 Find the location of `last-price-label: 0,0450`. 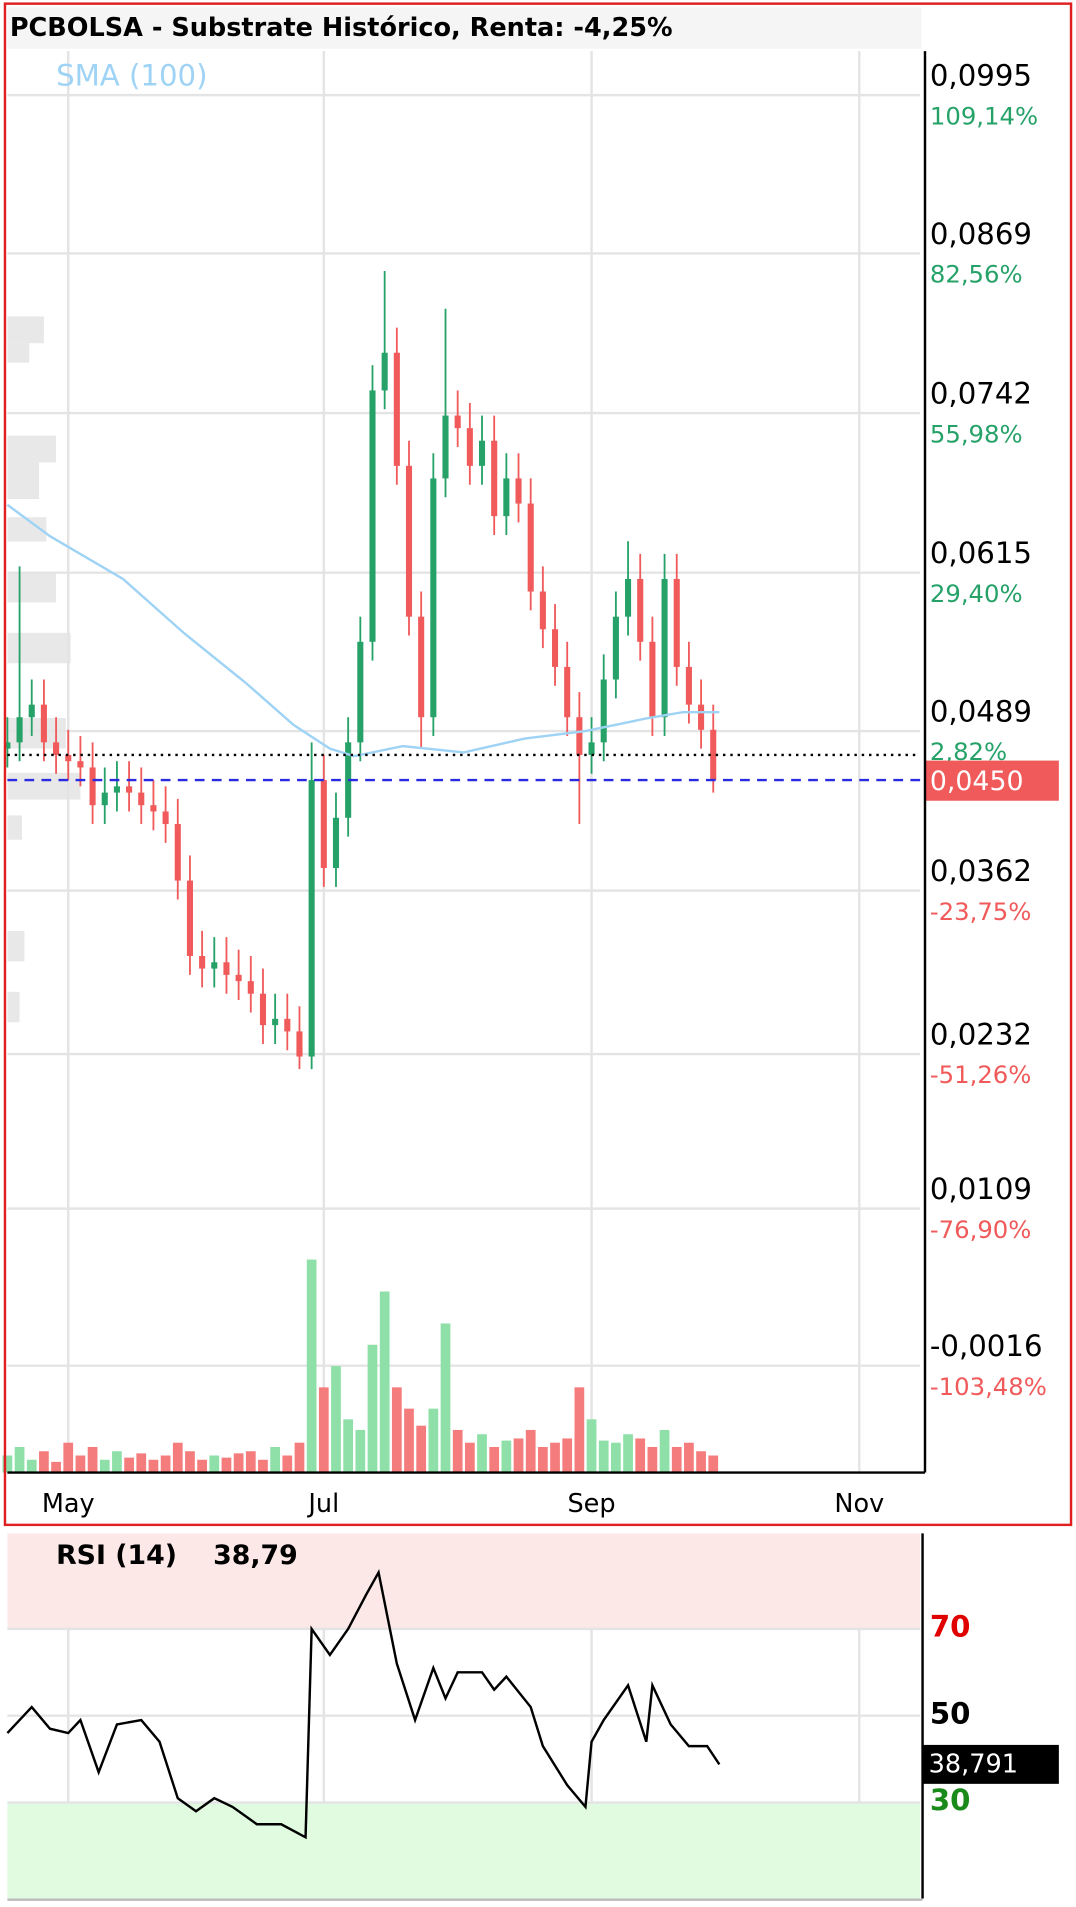

last-price-label: 0,0450 is located at coordinates (977, 781).